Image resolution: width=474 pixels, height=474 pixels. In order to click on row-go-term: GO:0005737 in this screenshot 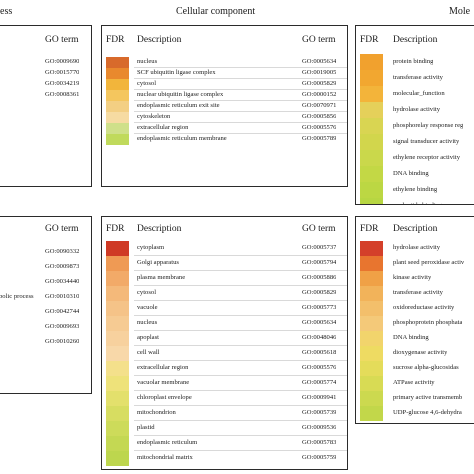, I will do `click(319, 247)`.